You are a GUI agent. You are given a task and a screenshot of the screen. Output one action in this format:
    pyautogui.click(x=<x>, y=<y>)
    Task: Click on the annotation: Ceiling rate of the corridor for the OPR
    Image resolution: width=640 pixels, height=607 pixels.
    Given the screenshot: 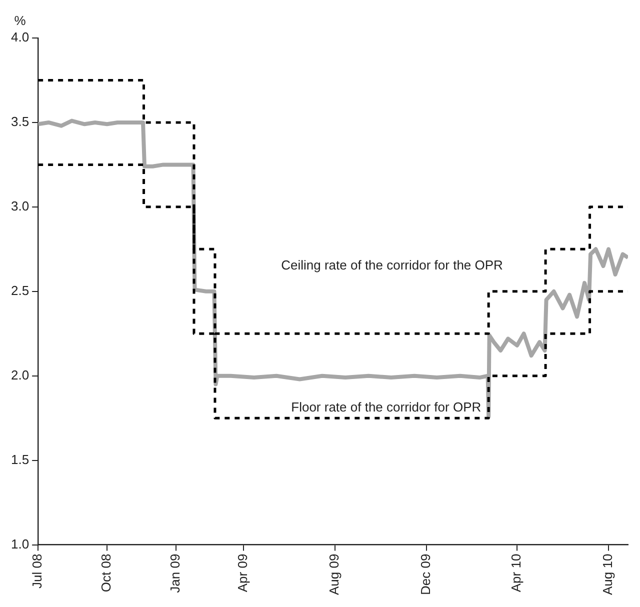 What is the action you would take?
    pyautogui.click(x=392, y=265)
    